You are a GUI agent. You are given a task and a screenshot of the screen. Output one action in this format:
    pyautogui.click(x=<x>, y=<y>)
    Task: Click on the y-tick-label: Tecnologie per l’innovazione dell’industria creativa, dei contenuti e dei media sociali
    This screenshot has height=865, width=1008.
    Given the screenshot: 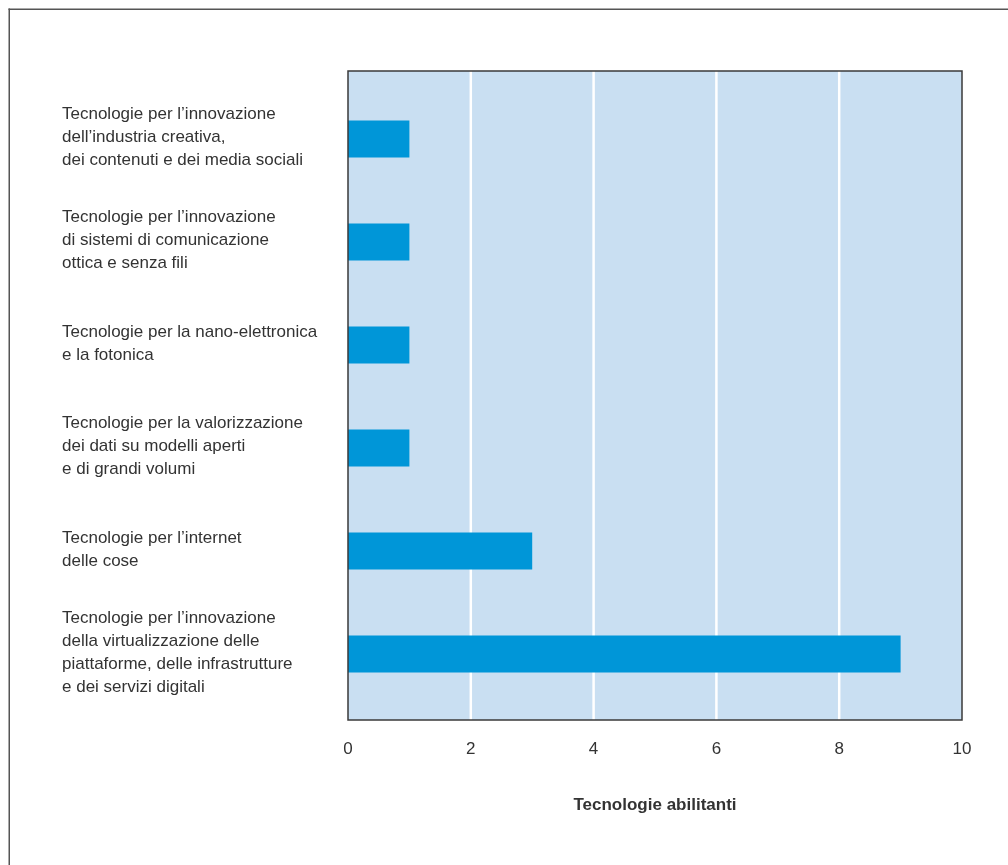 What is the action you would take?
    pyautogui.click(x=182, y=136)
    